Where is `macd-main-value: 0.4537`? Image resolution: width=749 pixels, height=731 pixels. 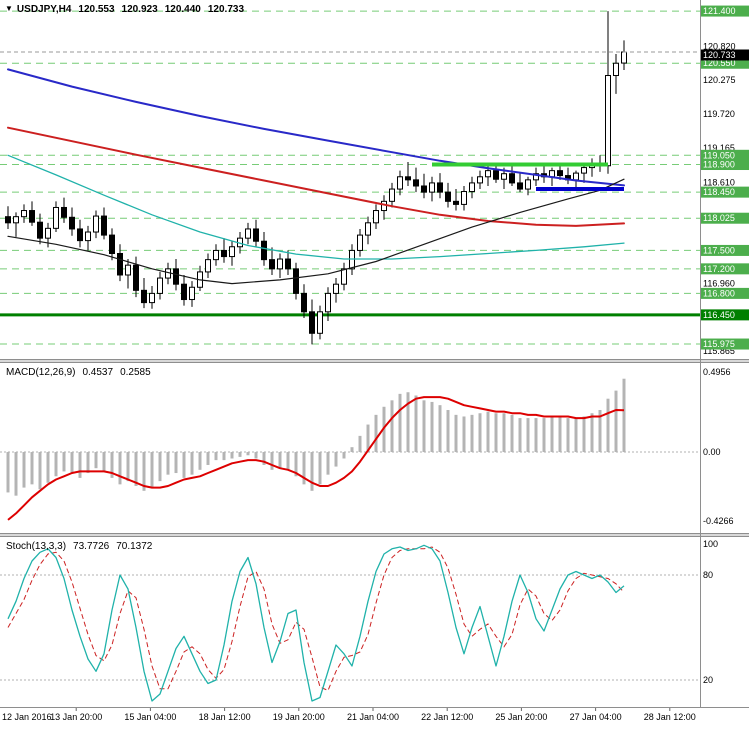
macd-main-value: 0.4537 is located at coordinates (98, 372).